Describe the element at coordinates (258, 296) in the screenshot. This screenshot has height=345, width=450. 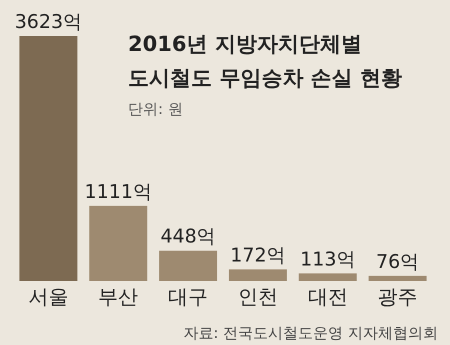
I see `x-tick-label: 인천` at that location.